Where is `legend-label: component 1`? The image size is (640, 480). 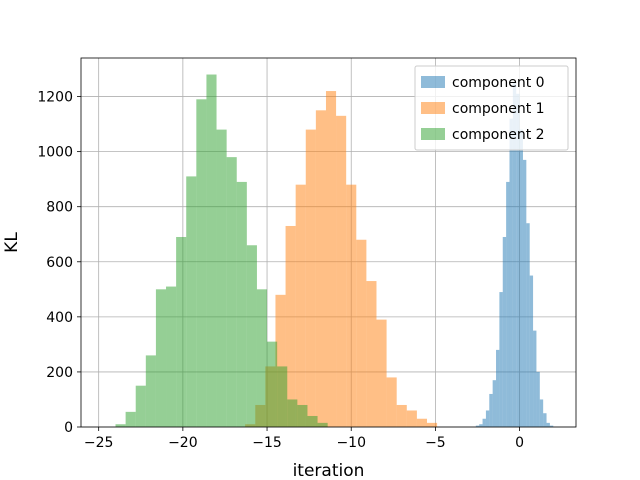 legend-label: component 1 is located at coordinates (498, 109).